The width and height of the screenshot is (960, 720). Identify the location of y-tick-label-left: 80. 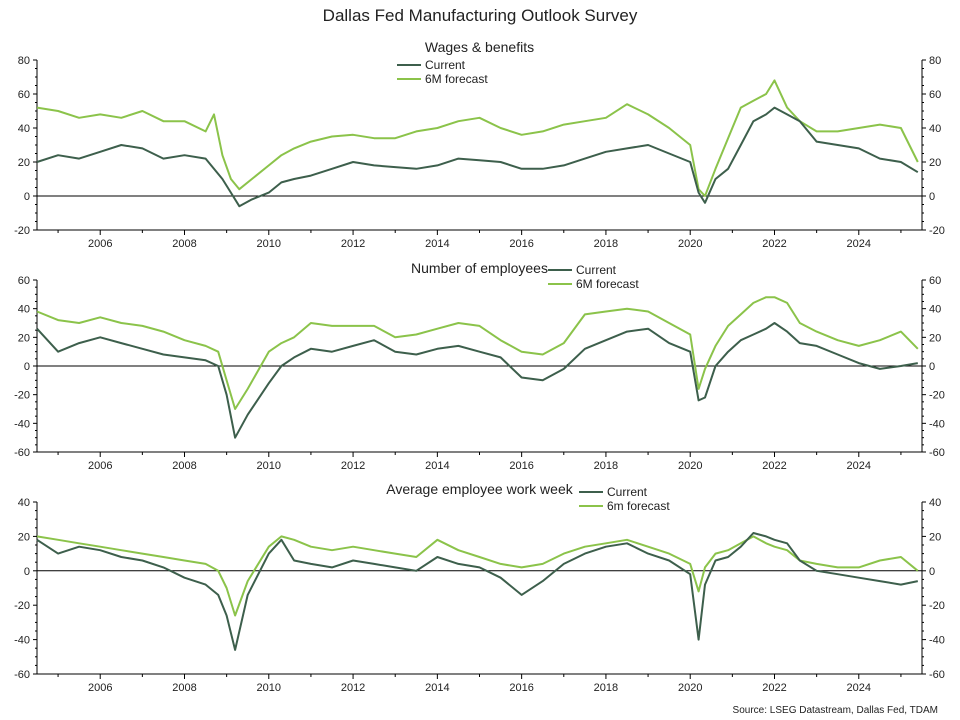
(24, 61).